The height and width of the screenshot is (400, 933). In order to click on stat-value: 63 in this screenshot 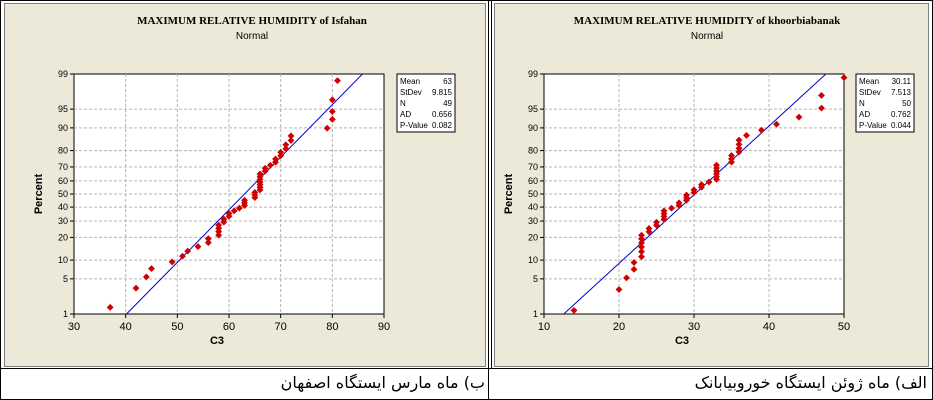, I will do `click(447, 81)`.